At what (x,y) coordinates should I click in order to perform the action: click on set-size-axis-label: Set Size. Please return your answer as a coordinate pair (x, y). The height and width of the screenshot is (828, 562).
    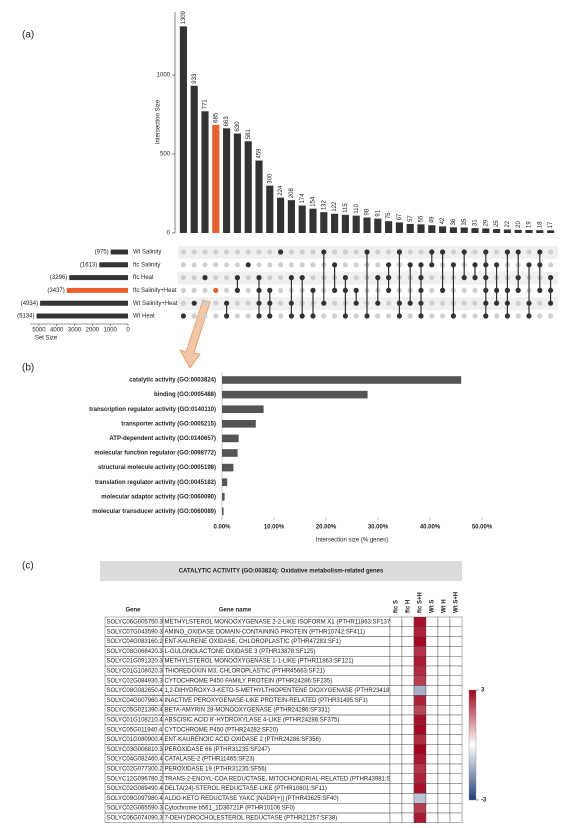
    Looking at the image, I should click on (46, 339).